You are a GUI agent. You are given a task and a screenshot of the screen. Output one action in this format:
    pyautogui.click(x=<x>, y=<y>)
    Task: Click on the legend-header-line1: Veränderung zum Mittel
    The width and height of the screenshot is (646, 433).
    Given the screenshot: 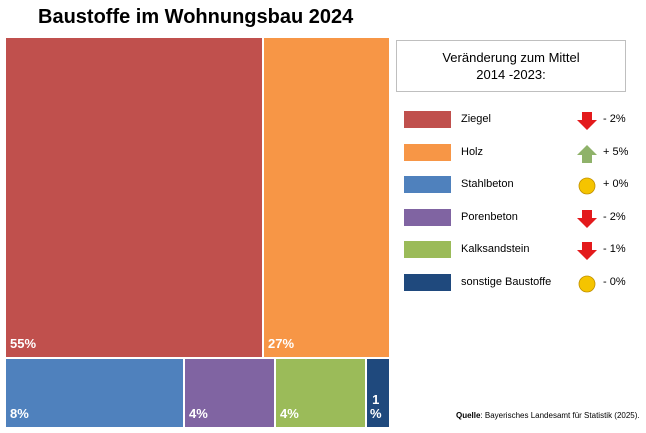 What is the action you would take?
    pyautogui.click(x=511, y=57)
    